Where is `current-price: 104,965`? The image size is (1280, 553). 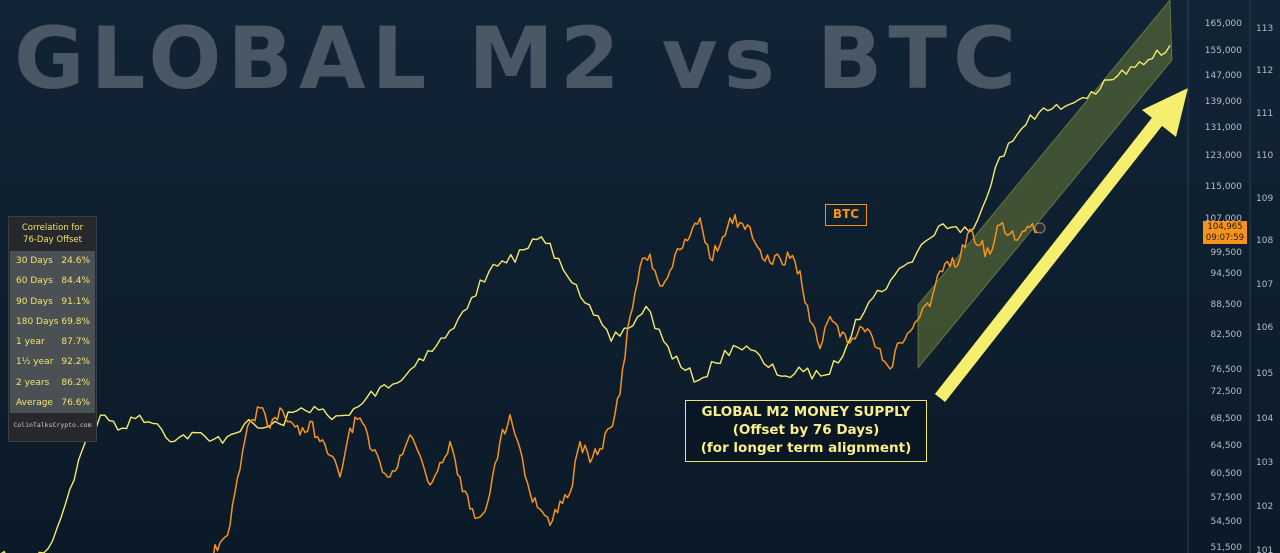
current-price: 104,965 is located at coordinates (1225, 227).